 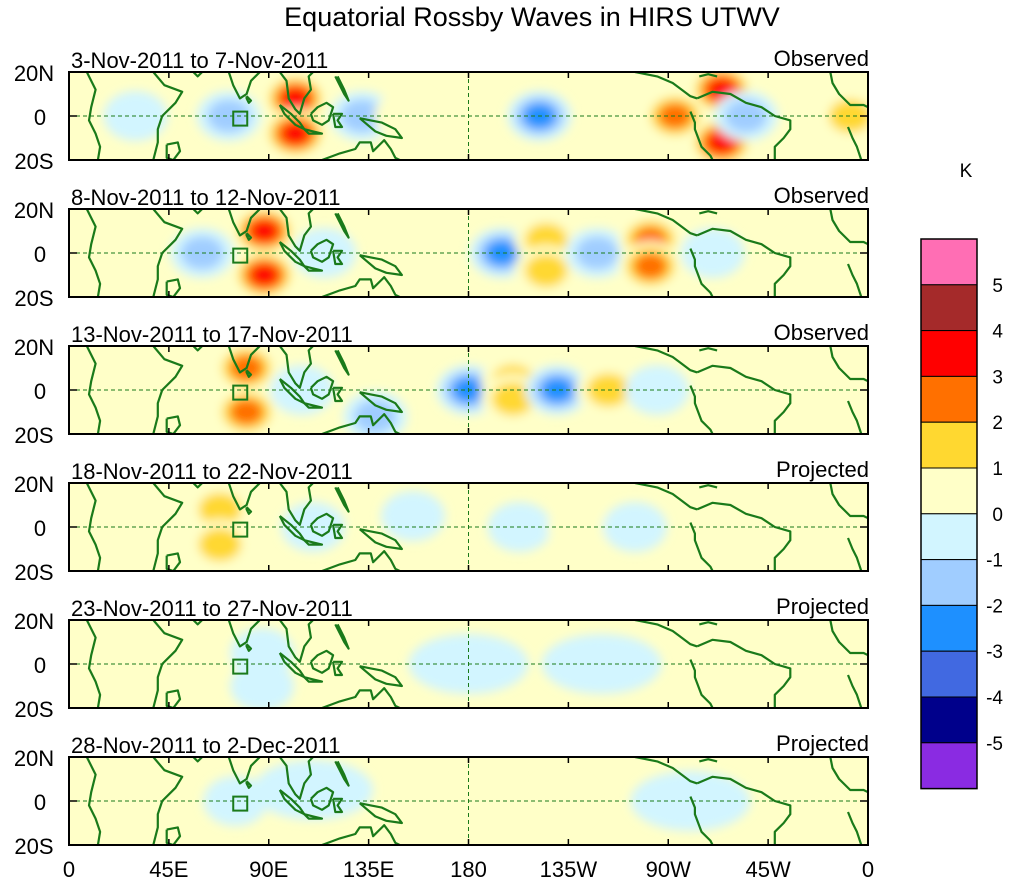 I want to click on x-tick-label: 45E, so click(x=168, y=869).